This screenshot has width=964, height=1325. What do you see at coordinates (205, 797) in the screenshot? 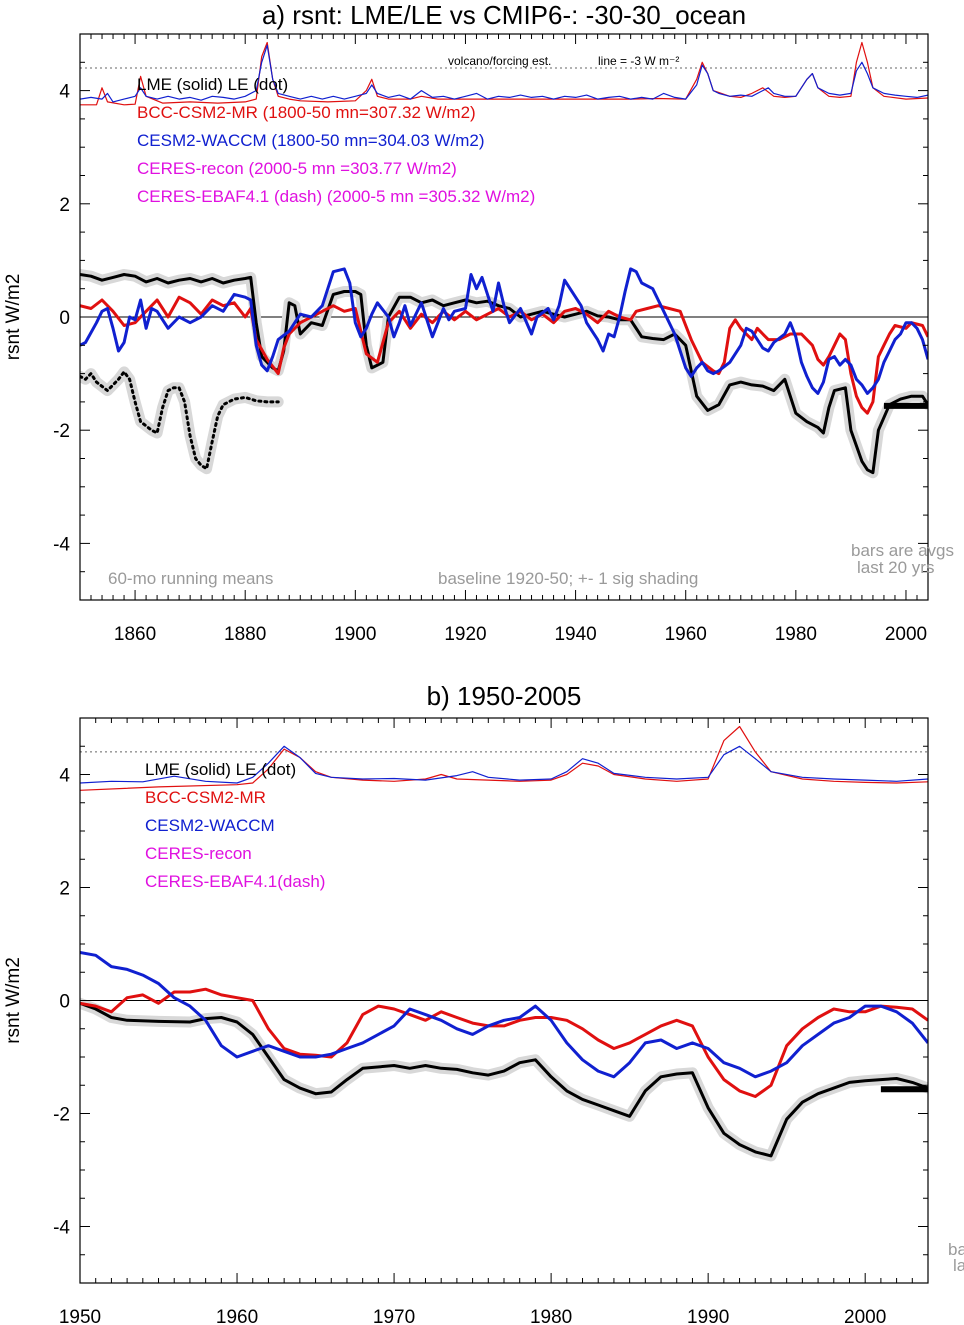
I see `legend-entry: BCC-CSM2-MR` at bounding box center [205, 797].